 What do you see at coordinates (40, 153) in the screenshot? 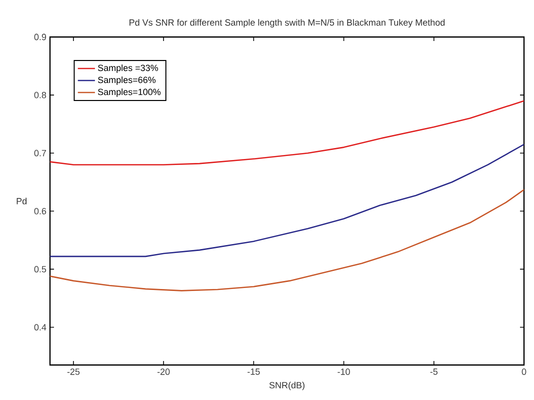
I see `y-tick-label: 0.7` at bounding box center [40, 153].